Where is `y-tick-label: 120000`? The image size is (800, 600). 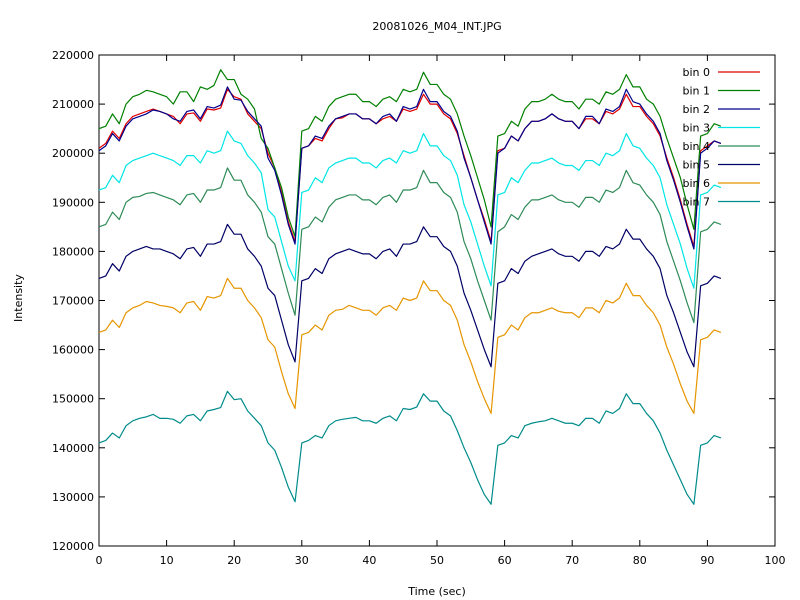
y-tick-label: 120000 is located at coordinates (73, 546).